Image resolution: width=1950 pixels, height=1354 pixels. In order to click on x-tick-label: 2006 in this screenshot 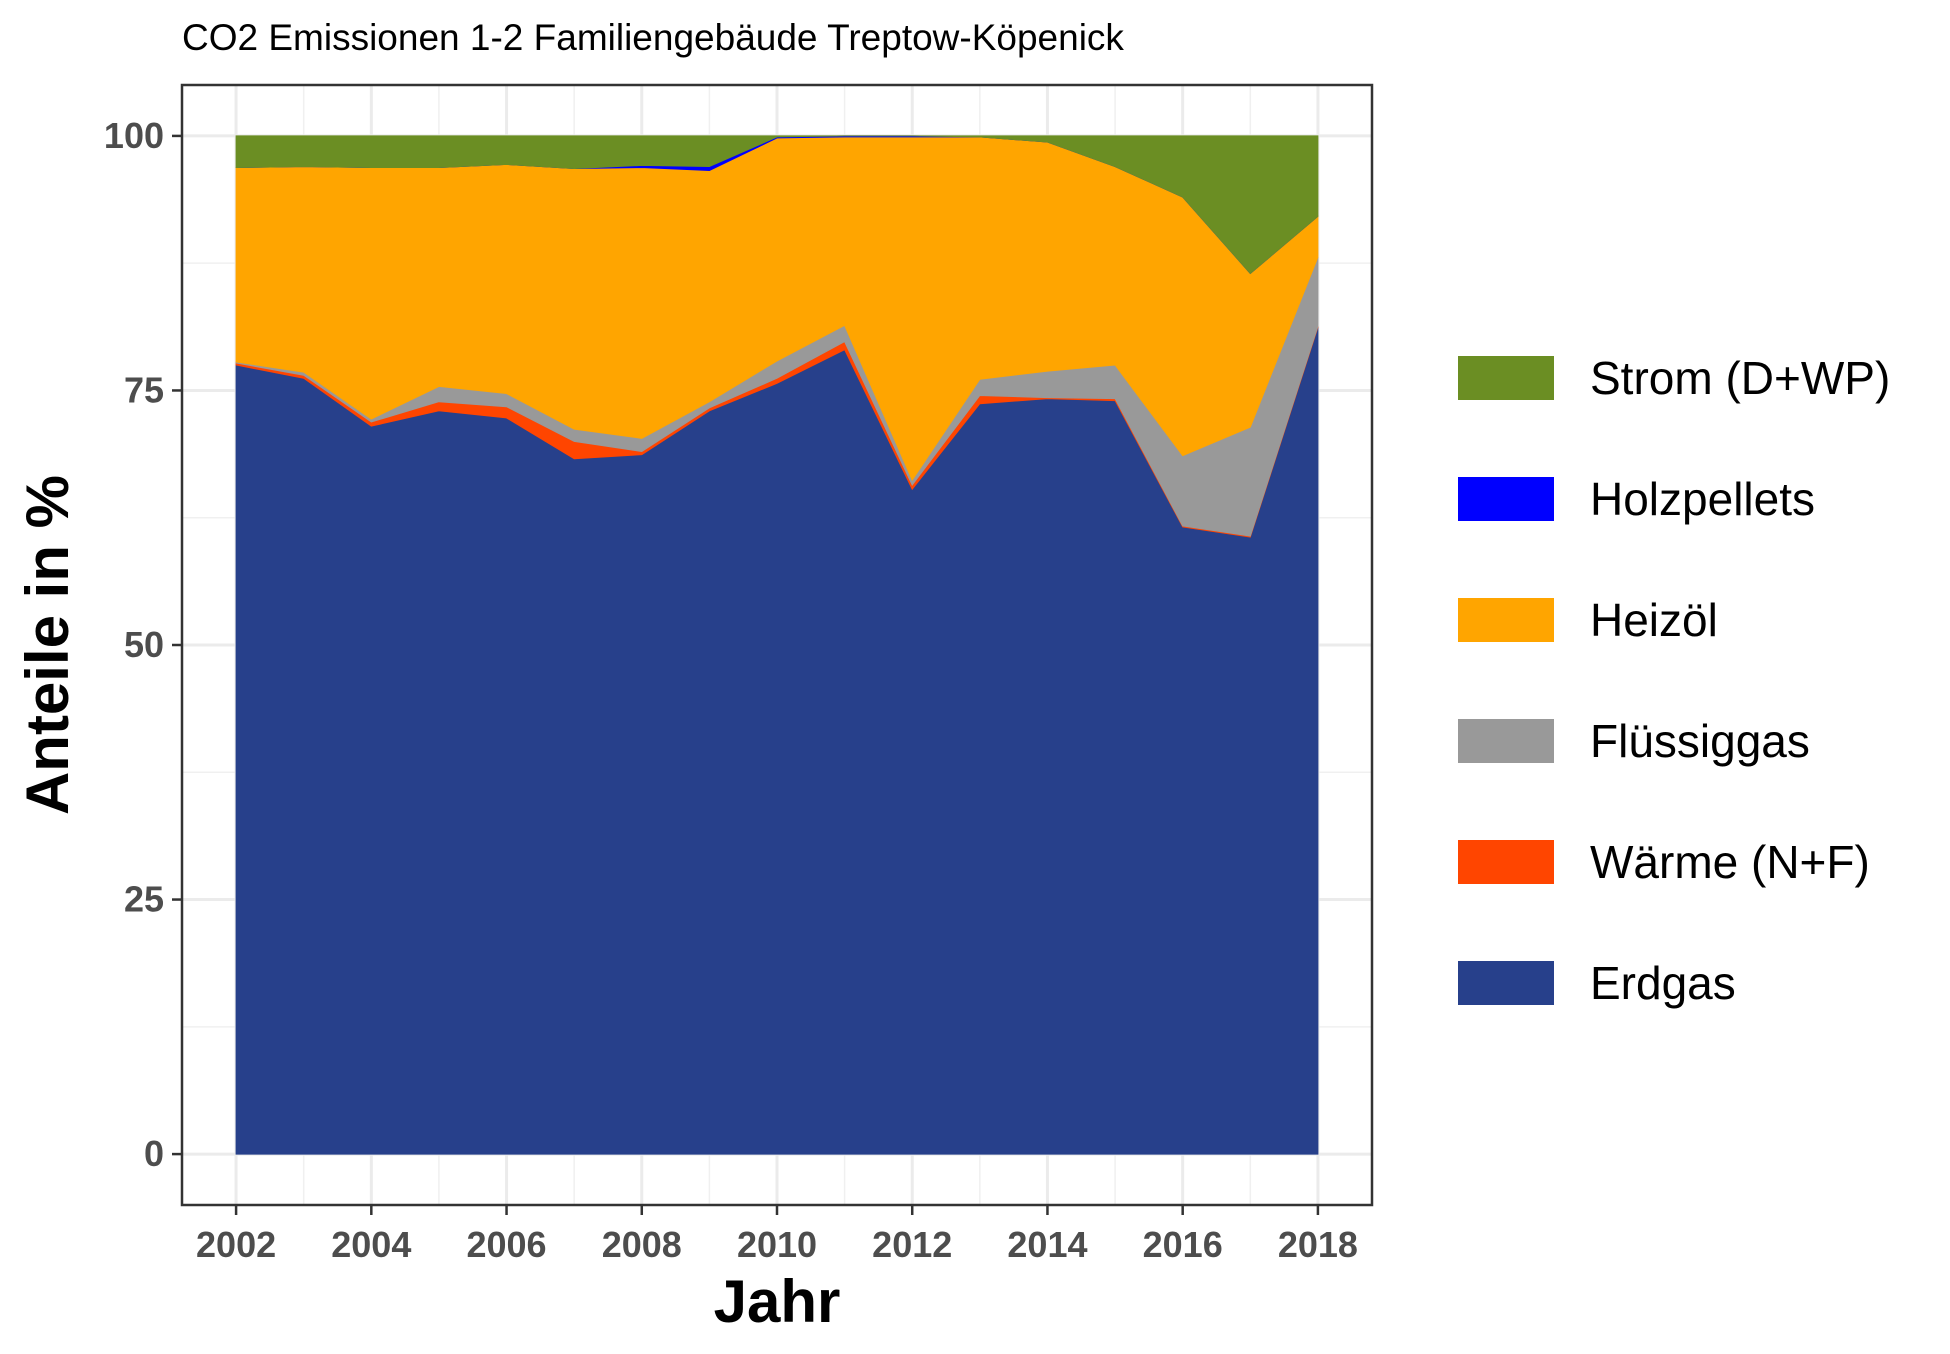, I will do `click(506, 1244)`.